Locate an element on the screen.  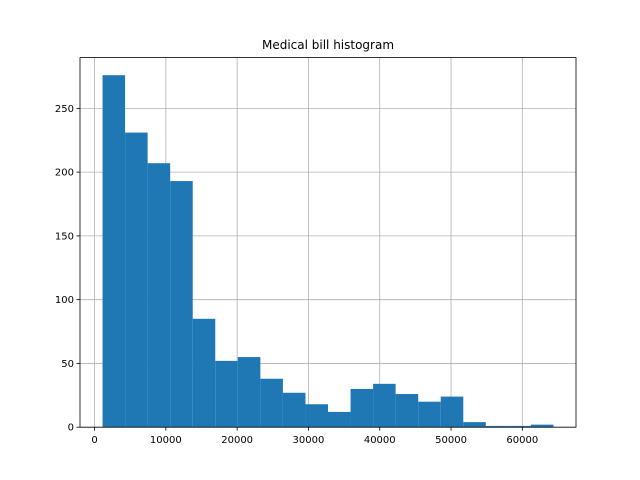
x-tick-label: 10000 is located at coordinates (166, 440).